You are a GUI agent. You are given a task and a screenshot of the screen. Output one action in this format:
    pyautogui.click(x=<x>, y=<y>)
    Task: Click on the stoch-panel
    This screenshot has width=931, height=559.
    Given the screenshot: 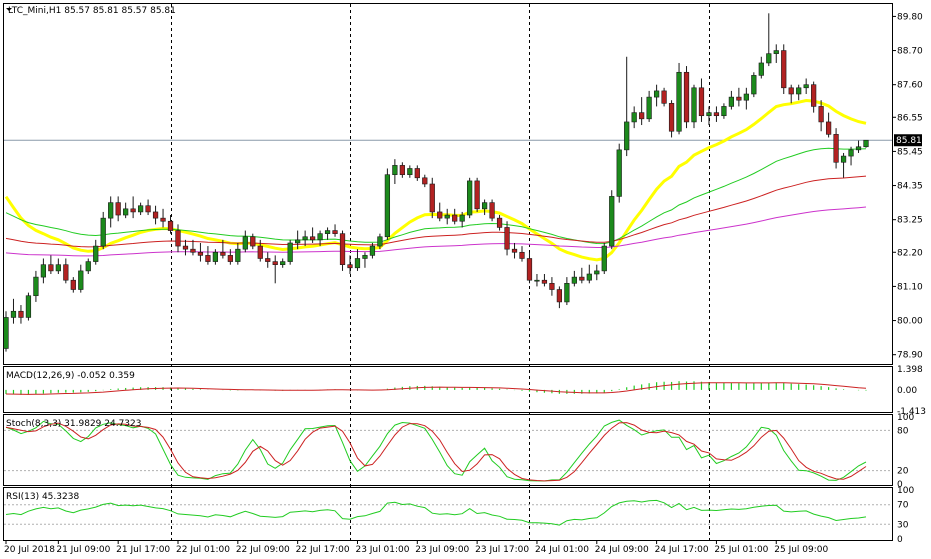 What is the action you would take?
    pyautogui.click(x=448, y=450)
    